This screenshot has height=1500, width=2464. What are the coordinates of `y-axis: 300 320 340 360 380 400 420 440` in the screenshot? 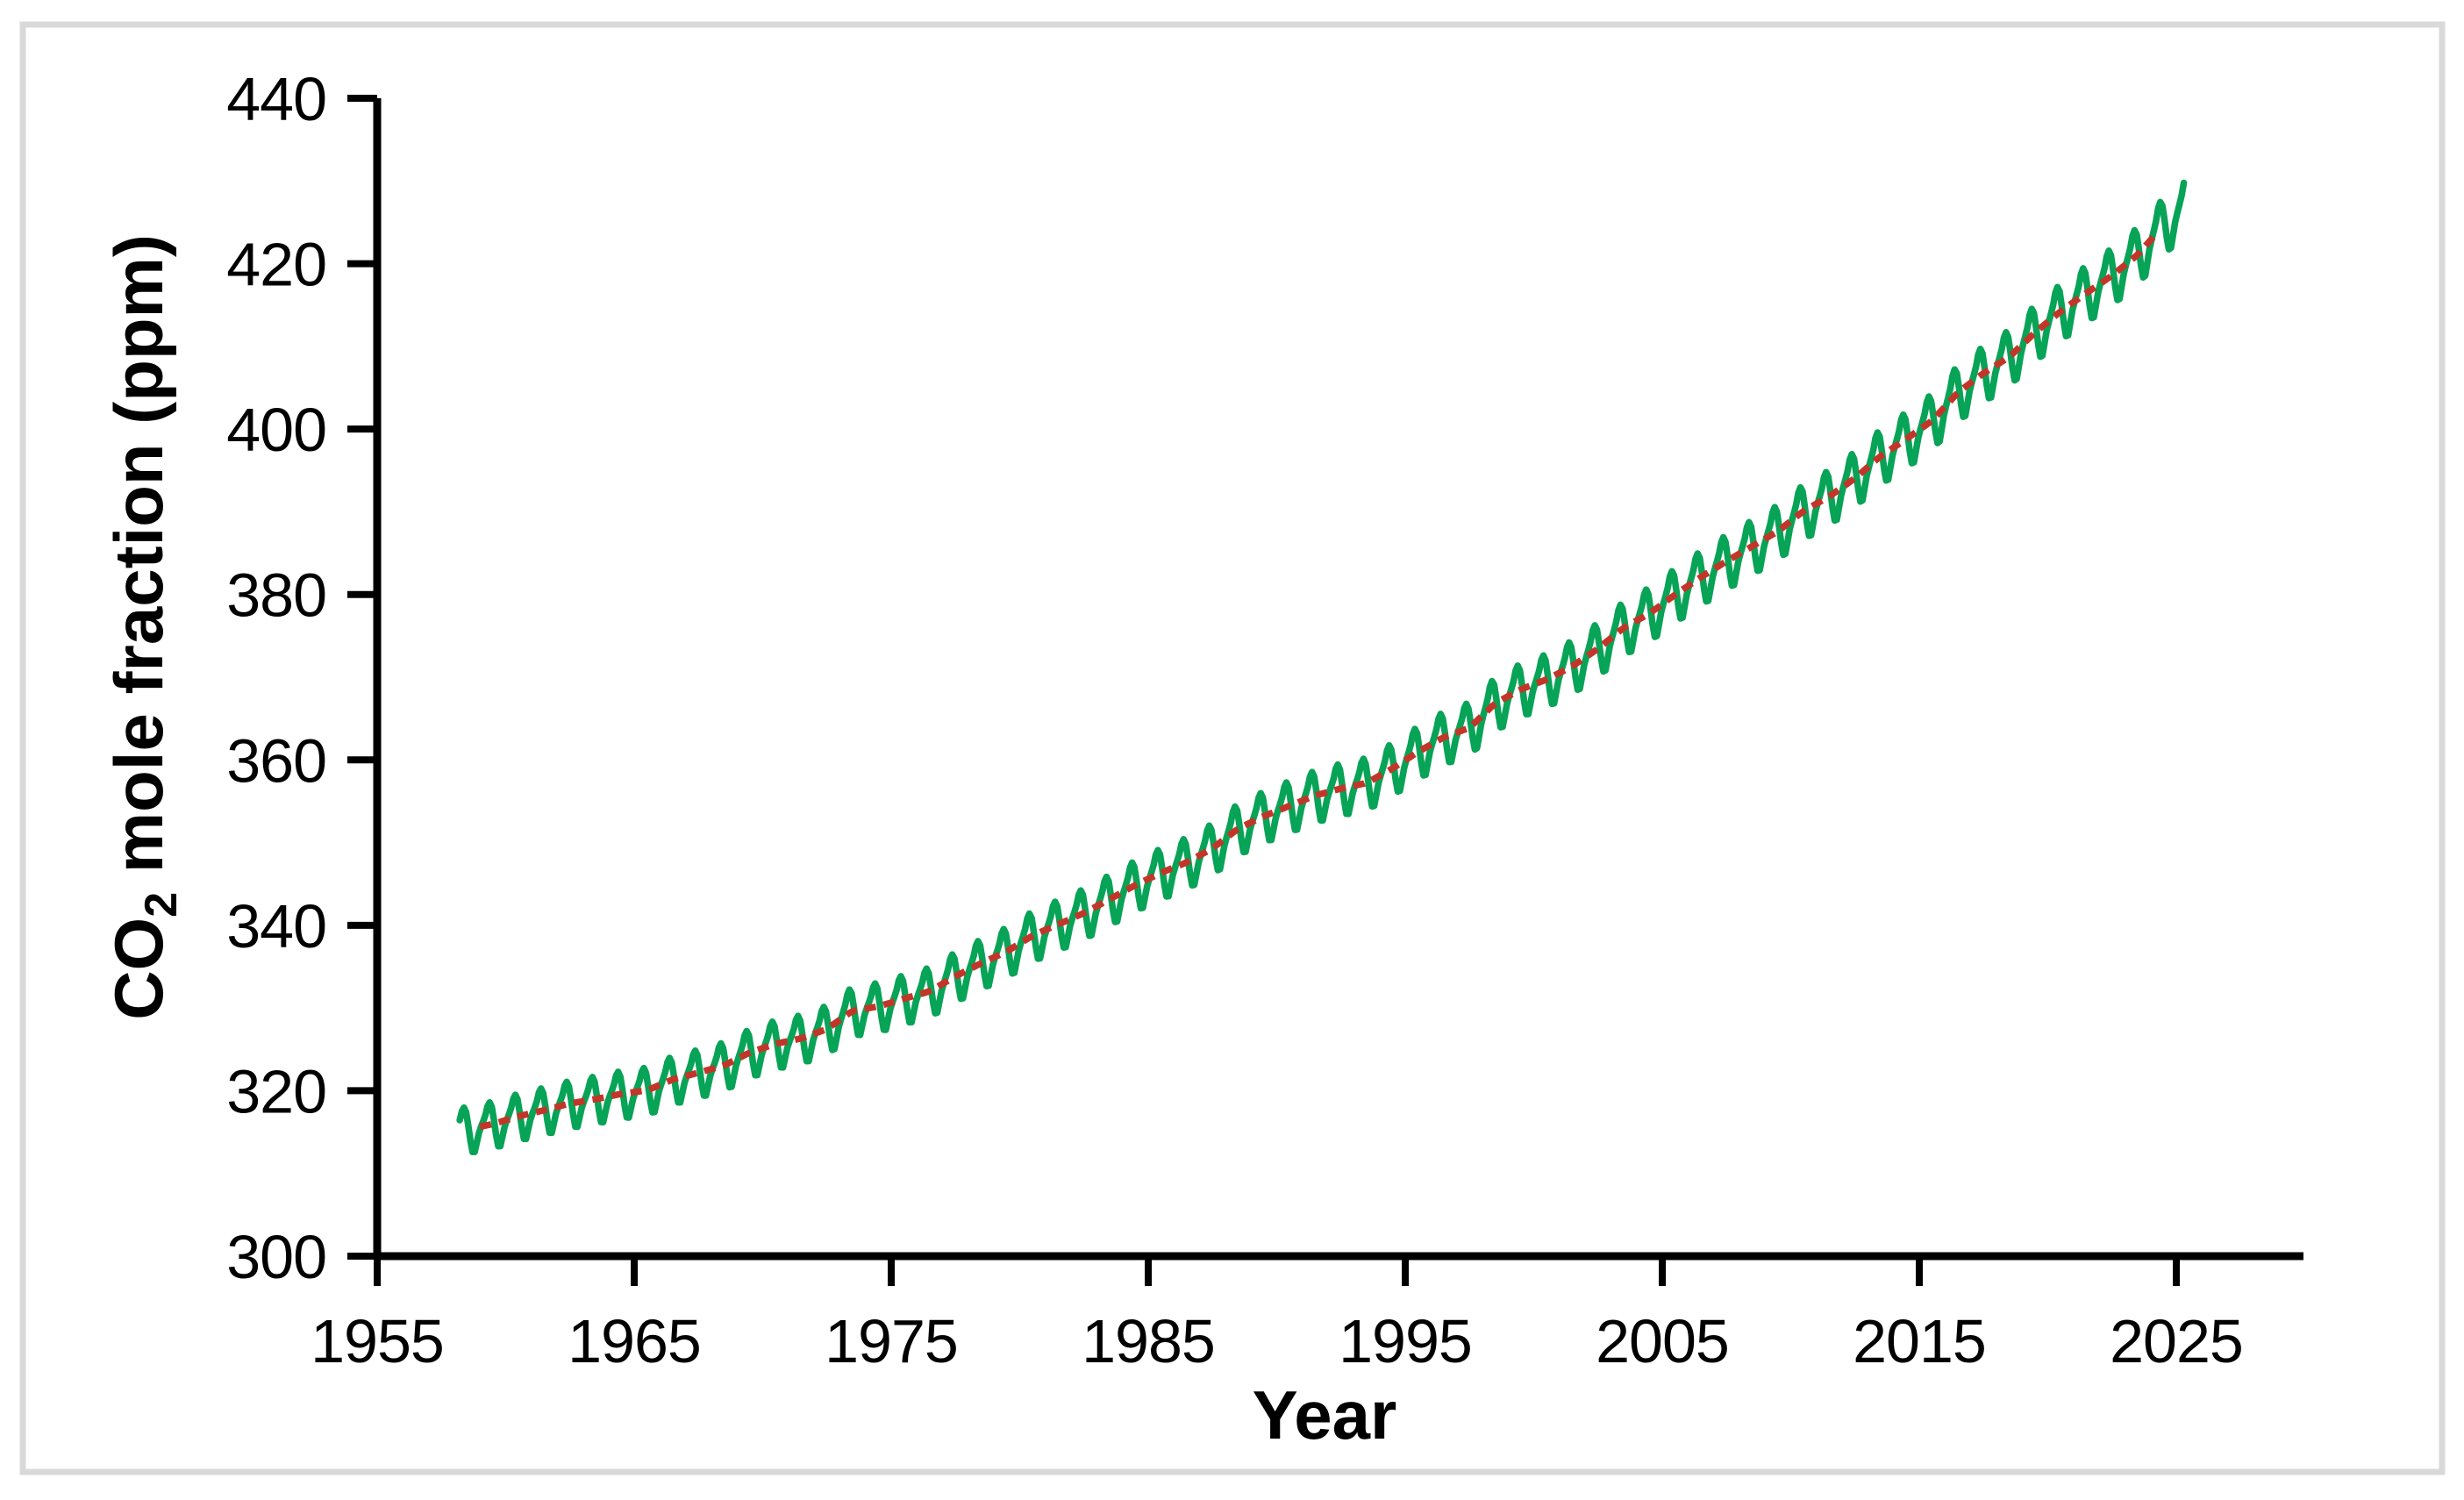 It's located at (301, 678).